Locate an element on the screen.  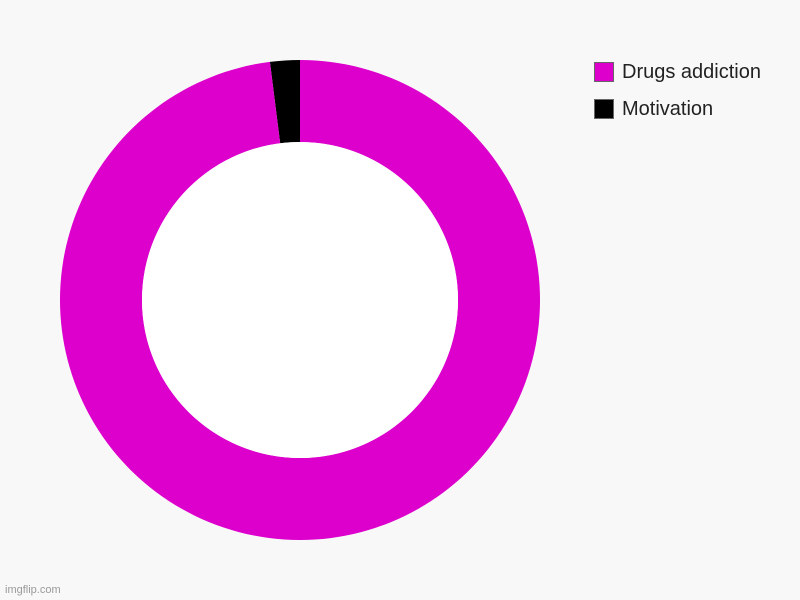
slice-motivation is located at coordinates (284, 102).